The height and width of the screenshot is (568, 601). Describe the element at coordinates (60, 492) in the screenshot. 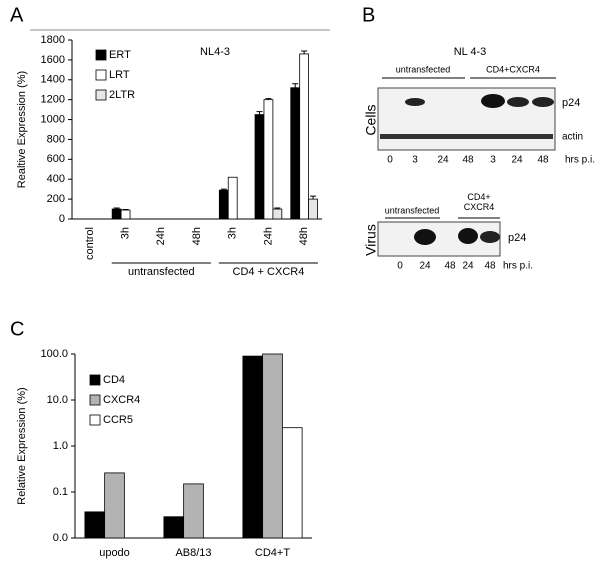

I see `y-tick-label: 0.1` at that location.